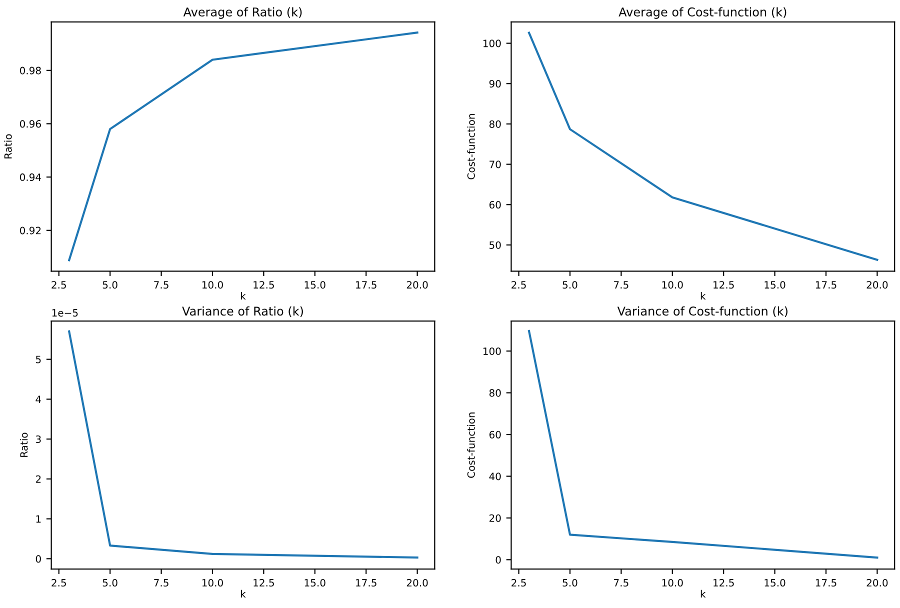  What do you see at coordinates (30, 230) in the screenshot?
I see `y-tick-label: 0.92` at bounding box center [30, 230].